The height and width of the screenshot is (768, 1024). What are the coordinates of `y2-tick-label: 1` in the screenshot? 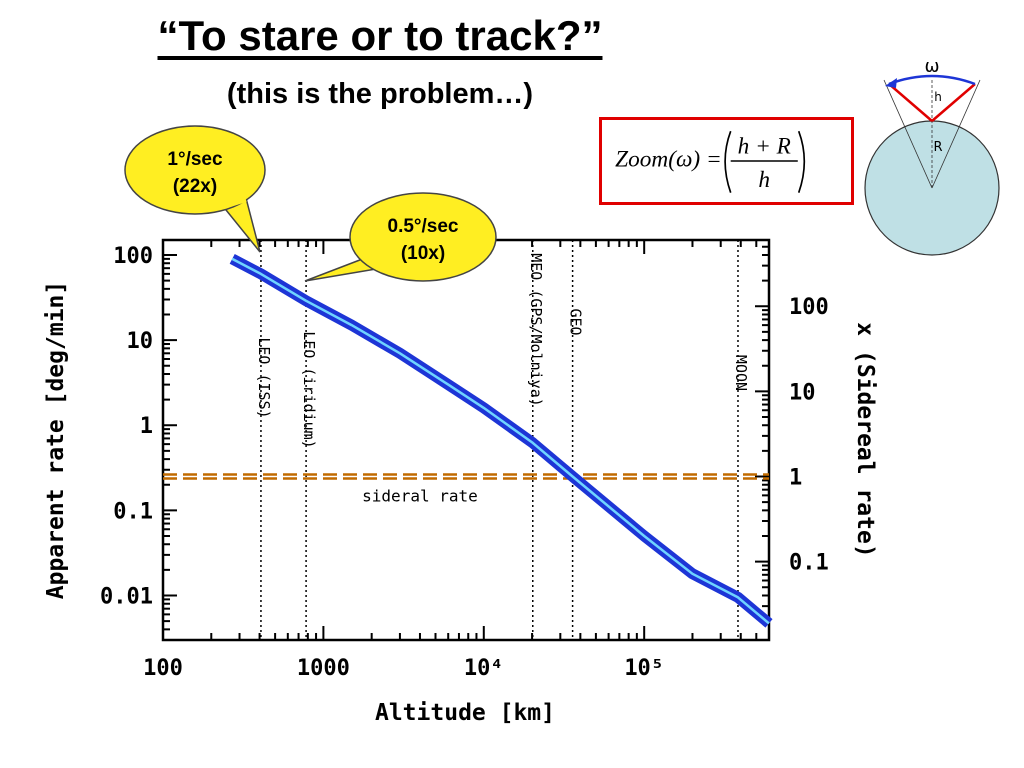 It's located at (795, 477).